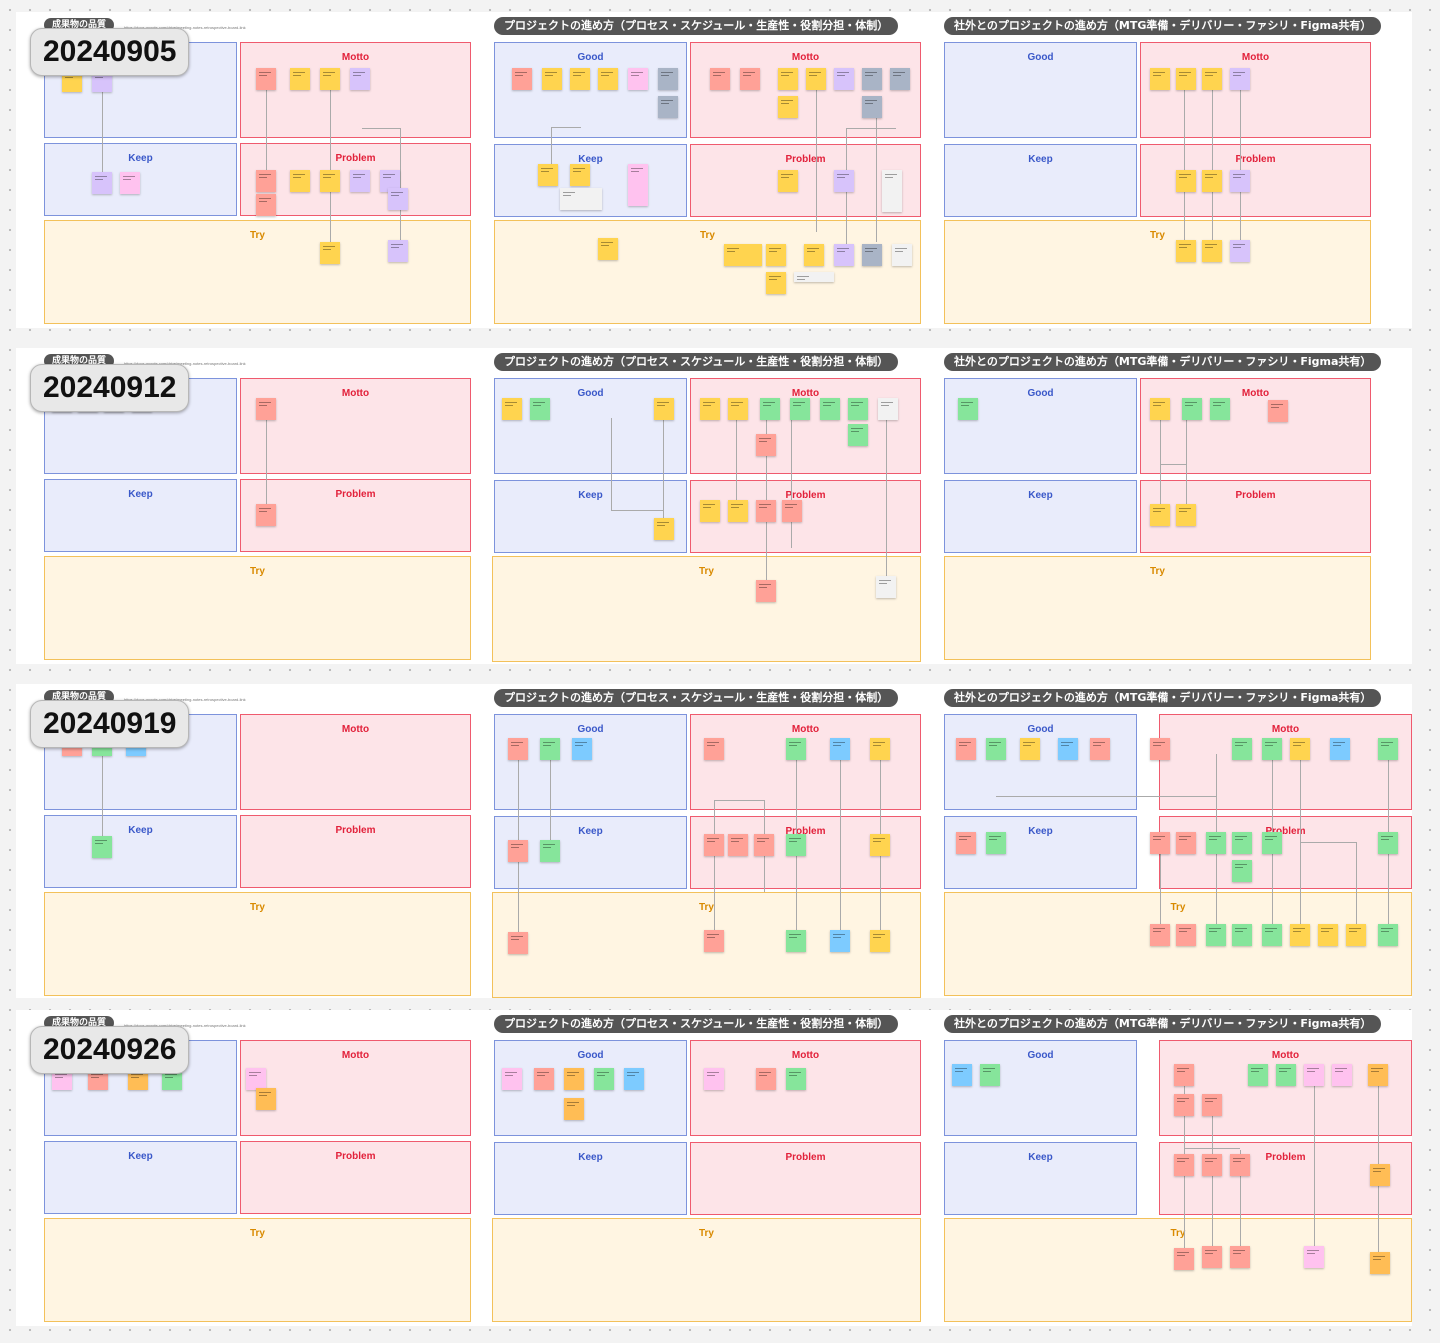 The height and width of the screenshot is (1343, 1440). What do you see at coordinates (1163, 1024) in the screenshot?
I see `frame-label-external-project: 社外とのプロジェクトの進め方（MTG準備・デリバリー・ファシリ・Figma共有）` at bounding box center [1163, 1024].